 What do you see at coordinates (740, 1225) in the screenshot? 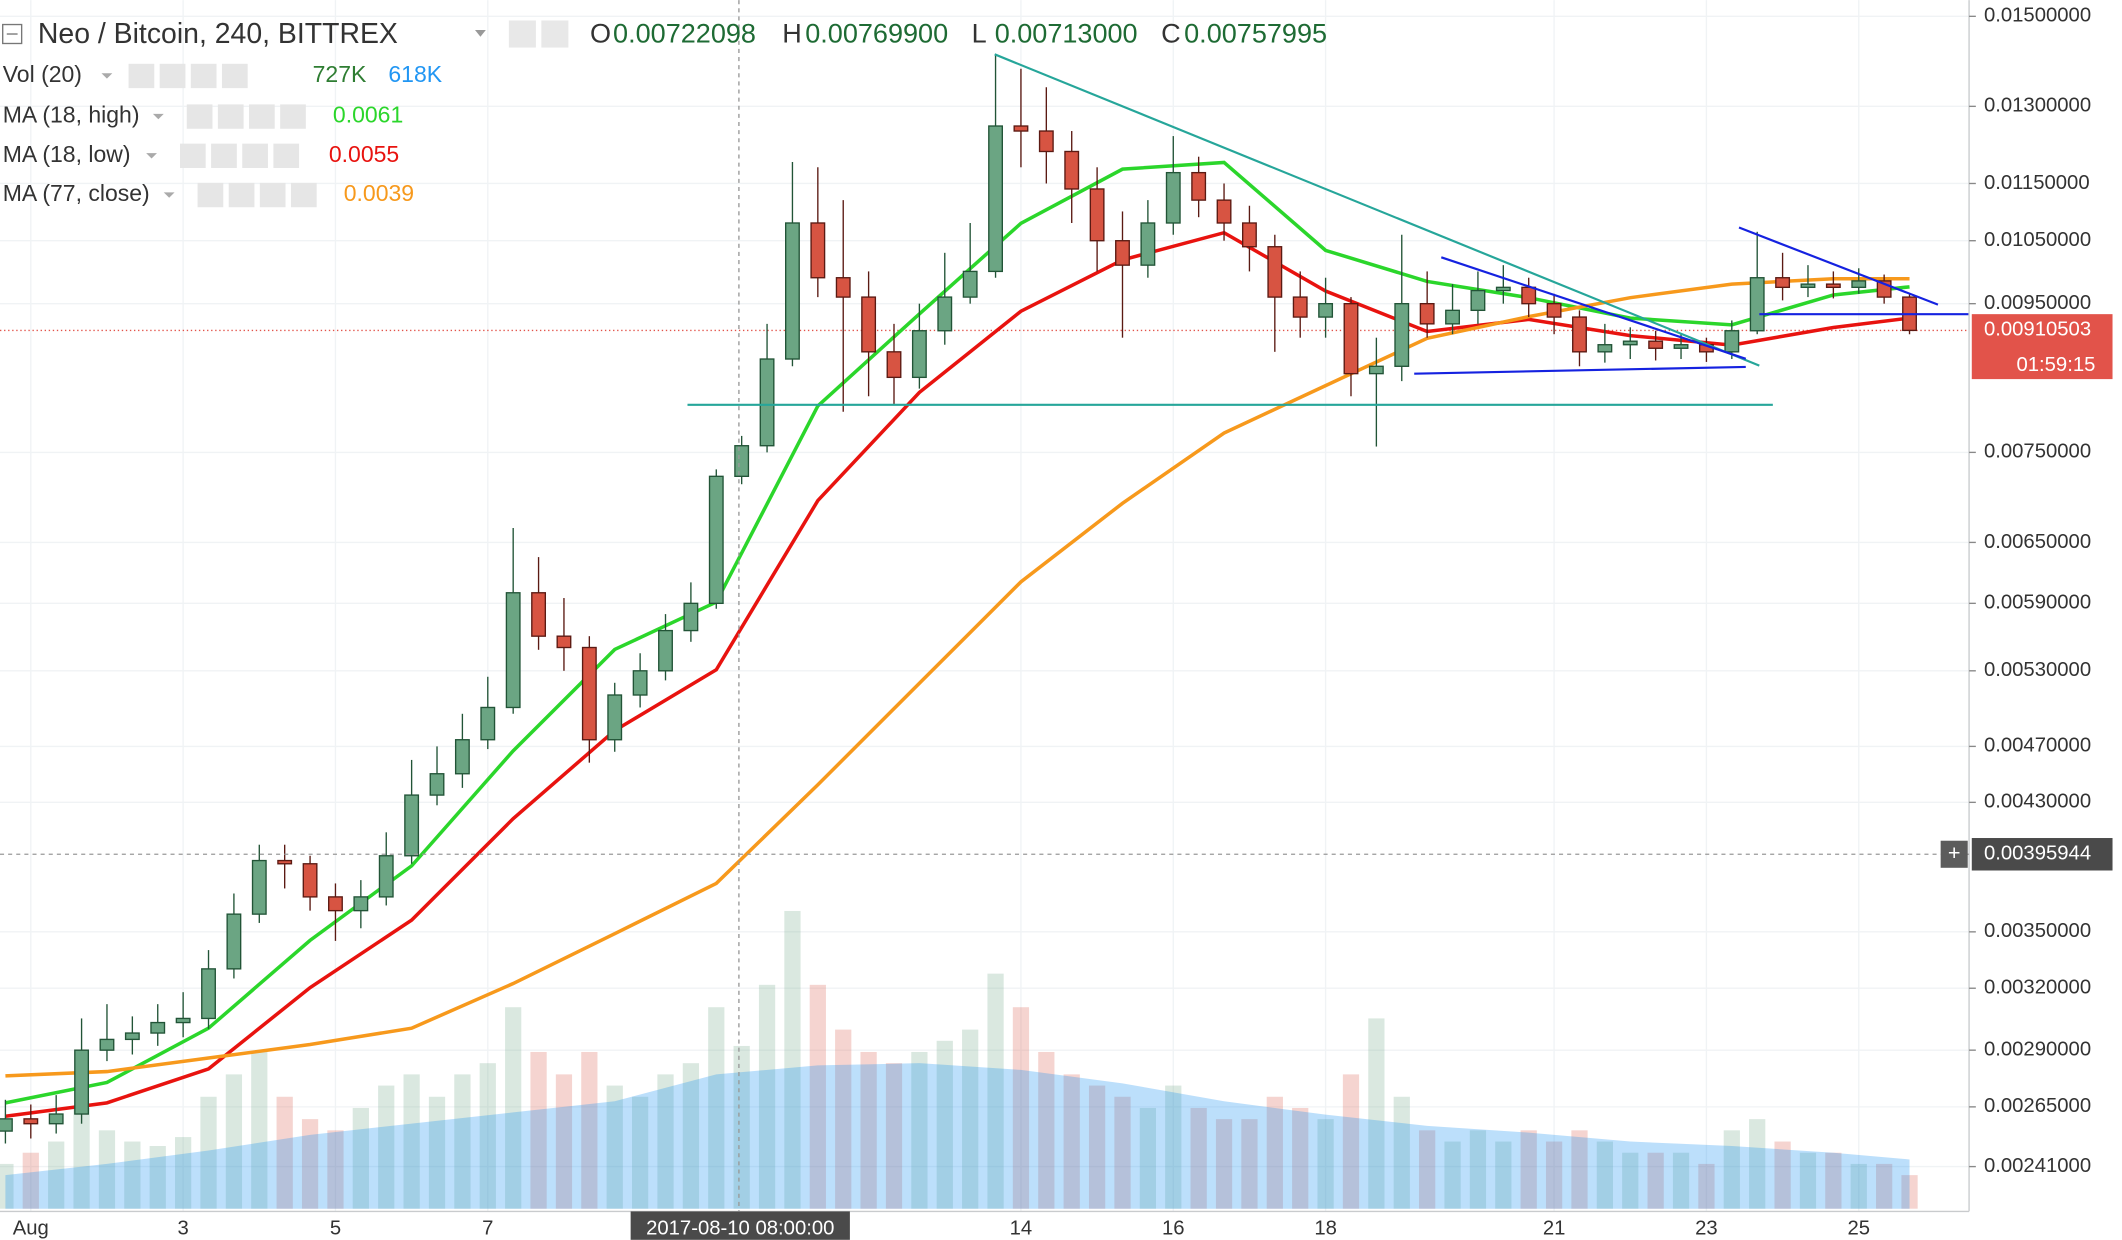
I see `crosshair-time-box` at bounding box center [740, 1225].